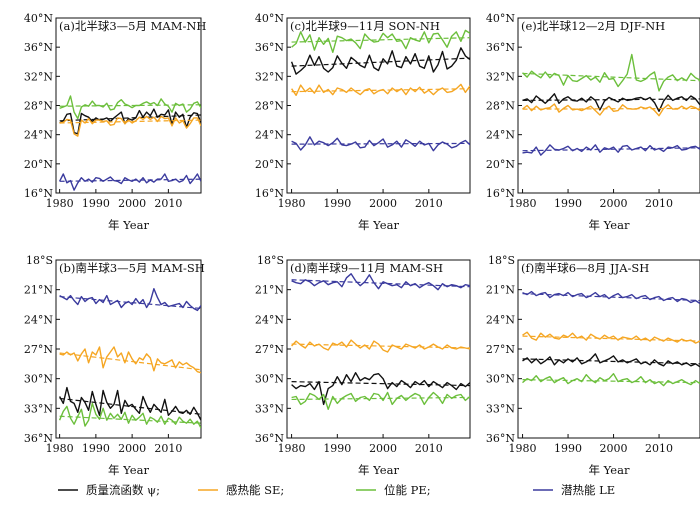 This screenshot has height=505, width=700. Describe the element at coordinates (593, 26) in the screenshot. I see `panel-title: (e)北半球12—2月 DJF-NH` at that location.